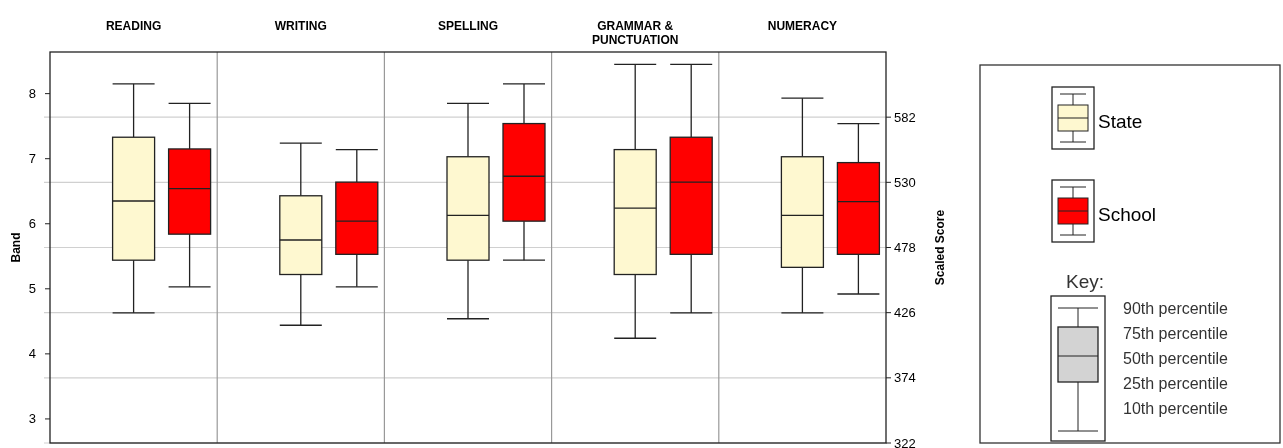 The width and height of the screenshot is (1283, 448). Describe the element at coordinates (905, 441) in the screenshot. I see `y2-tick-label: 322` at that location.